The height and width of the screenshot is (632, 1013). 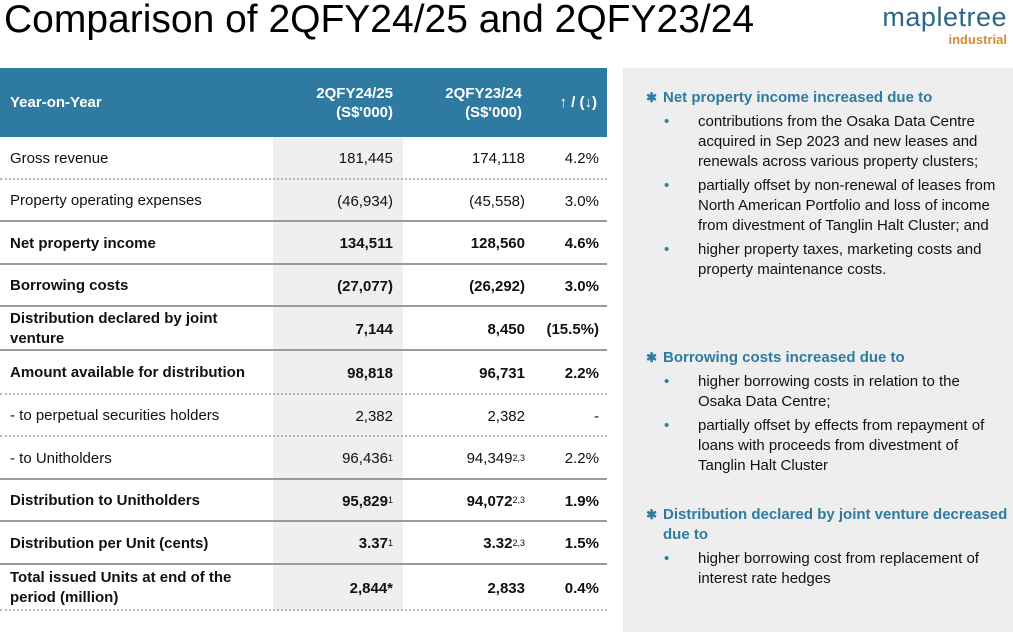 I want to click on change-value: (15.5%), so click(x=569, y=329).